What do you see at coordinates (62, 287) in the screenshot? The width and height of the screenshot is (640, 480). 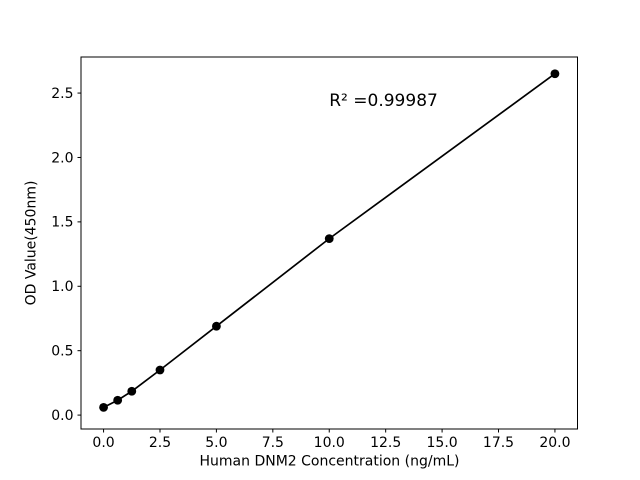 I see `y-tick-label: 1.0` at bounding box center [62, 287].